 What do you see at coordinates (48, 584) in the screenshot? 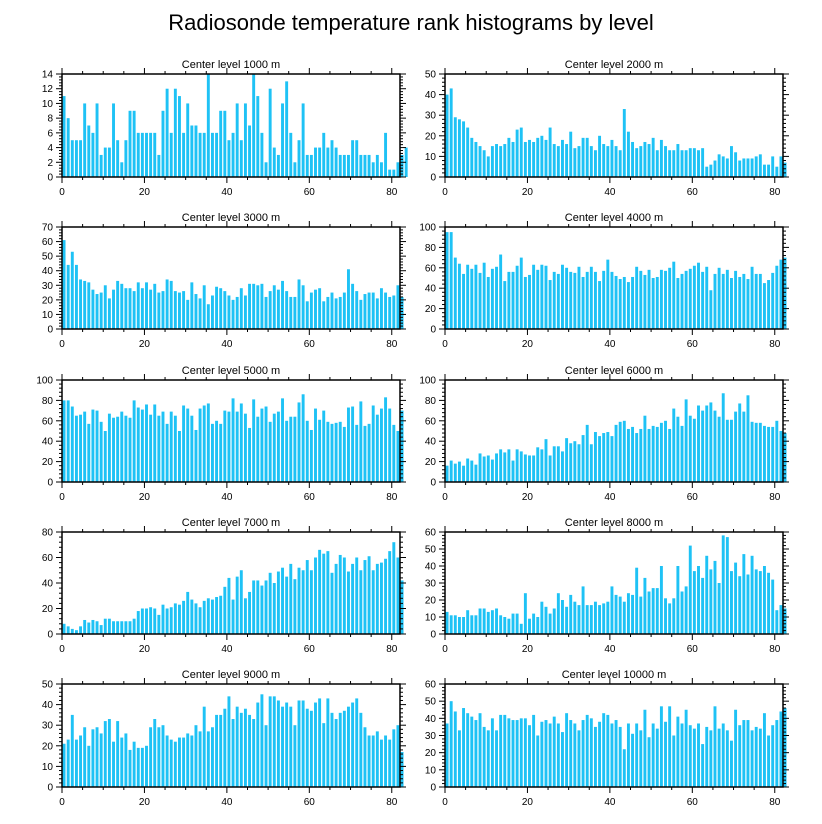
I see `y-tick-label: 40` at bounding box center [48, 584].